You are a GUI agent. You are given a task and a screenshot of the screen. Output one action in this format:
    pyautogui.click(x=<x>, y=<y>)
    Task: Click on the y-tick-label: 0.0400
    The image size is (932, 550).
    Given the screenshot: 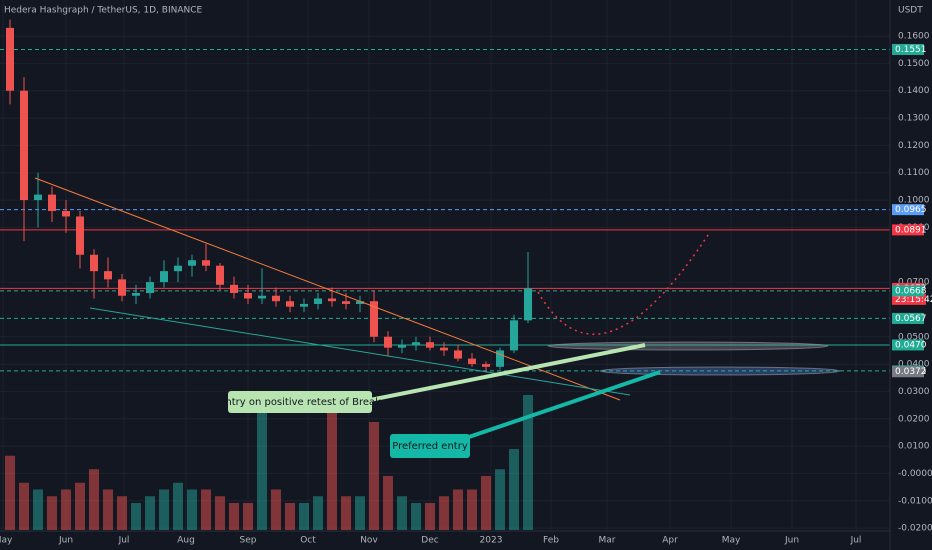 What is the action you would take?
    pyautogui.click(x=914, y=365)
    